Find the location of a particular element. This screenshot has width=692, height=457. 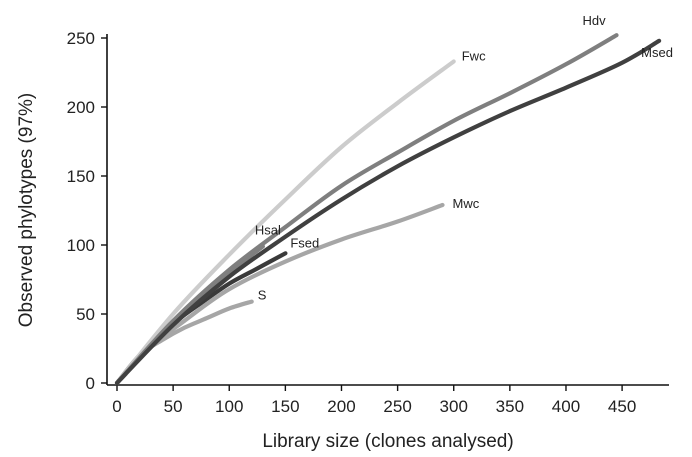

x-axis-ticks: 0 50 100 150 200 250 300 350 400 450 is located at coordinates (374, 400).